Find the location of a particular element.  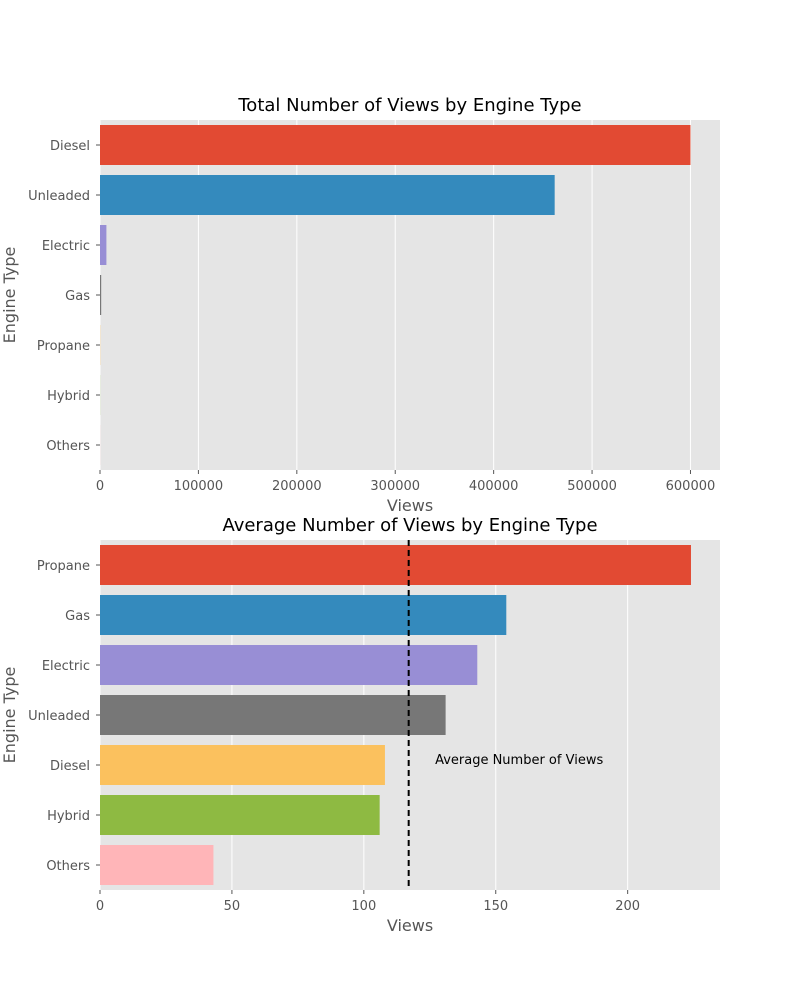

x-tick-label: 150 is located at coordinates (495, 906).